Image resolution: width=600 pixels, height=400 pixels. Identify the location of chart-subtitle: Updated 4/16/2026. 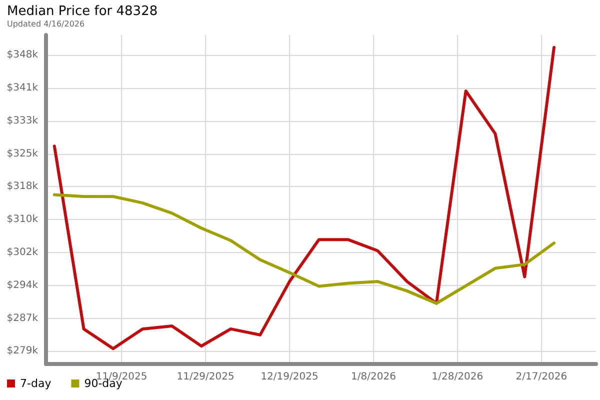
(46, 24).